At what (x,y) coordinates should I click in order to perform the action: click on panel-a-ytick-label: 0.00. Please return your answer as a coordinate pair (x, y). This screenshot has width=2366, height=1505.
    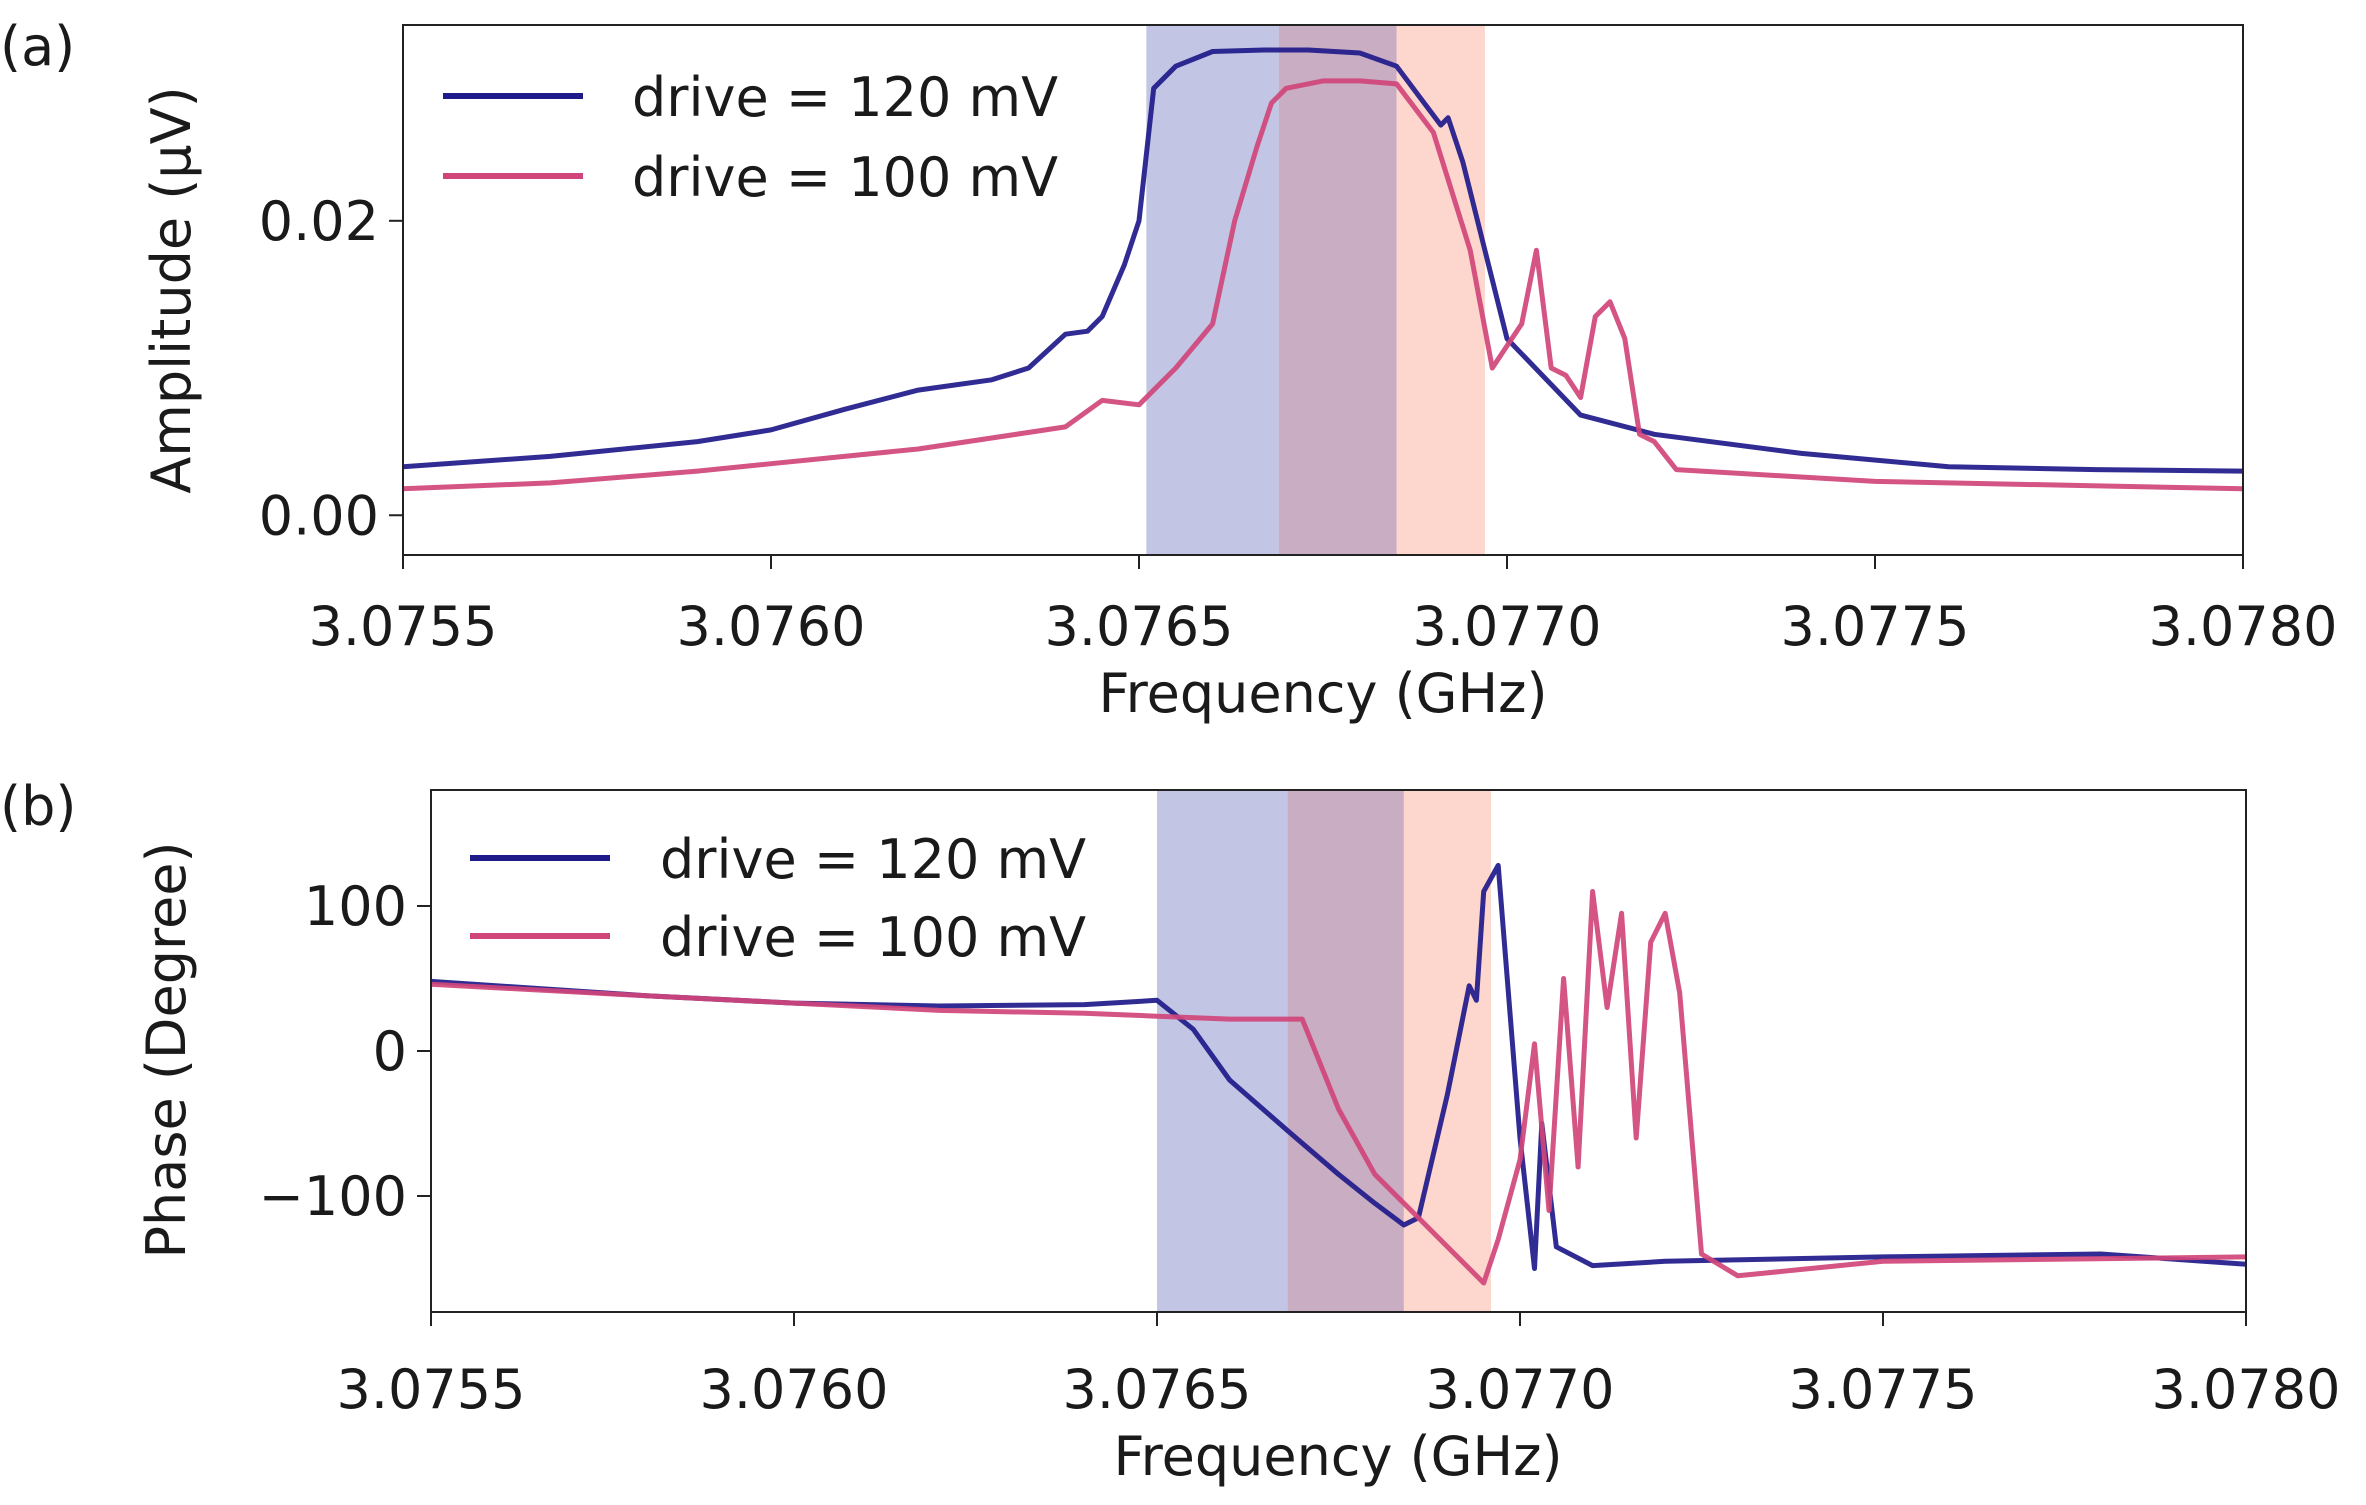
    Looking at the image, I should click on (319, 515).